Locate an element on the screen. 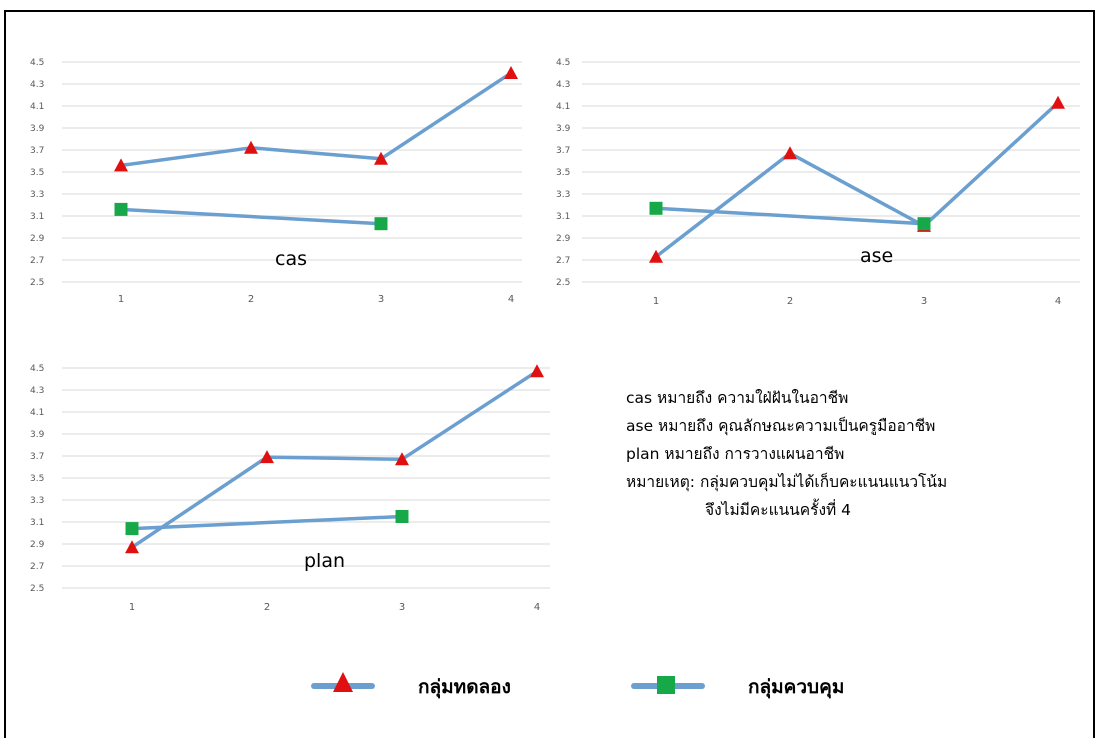 Image resolution: width=1099 pixels, height=740 pixels. cas-ytick-label: 2.7 is located at coordinates (37, 261).